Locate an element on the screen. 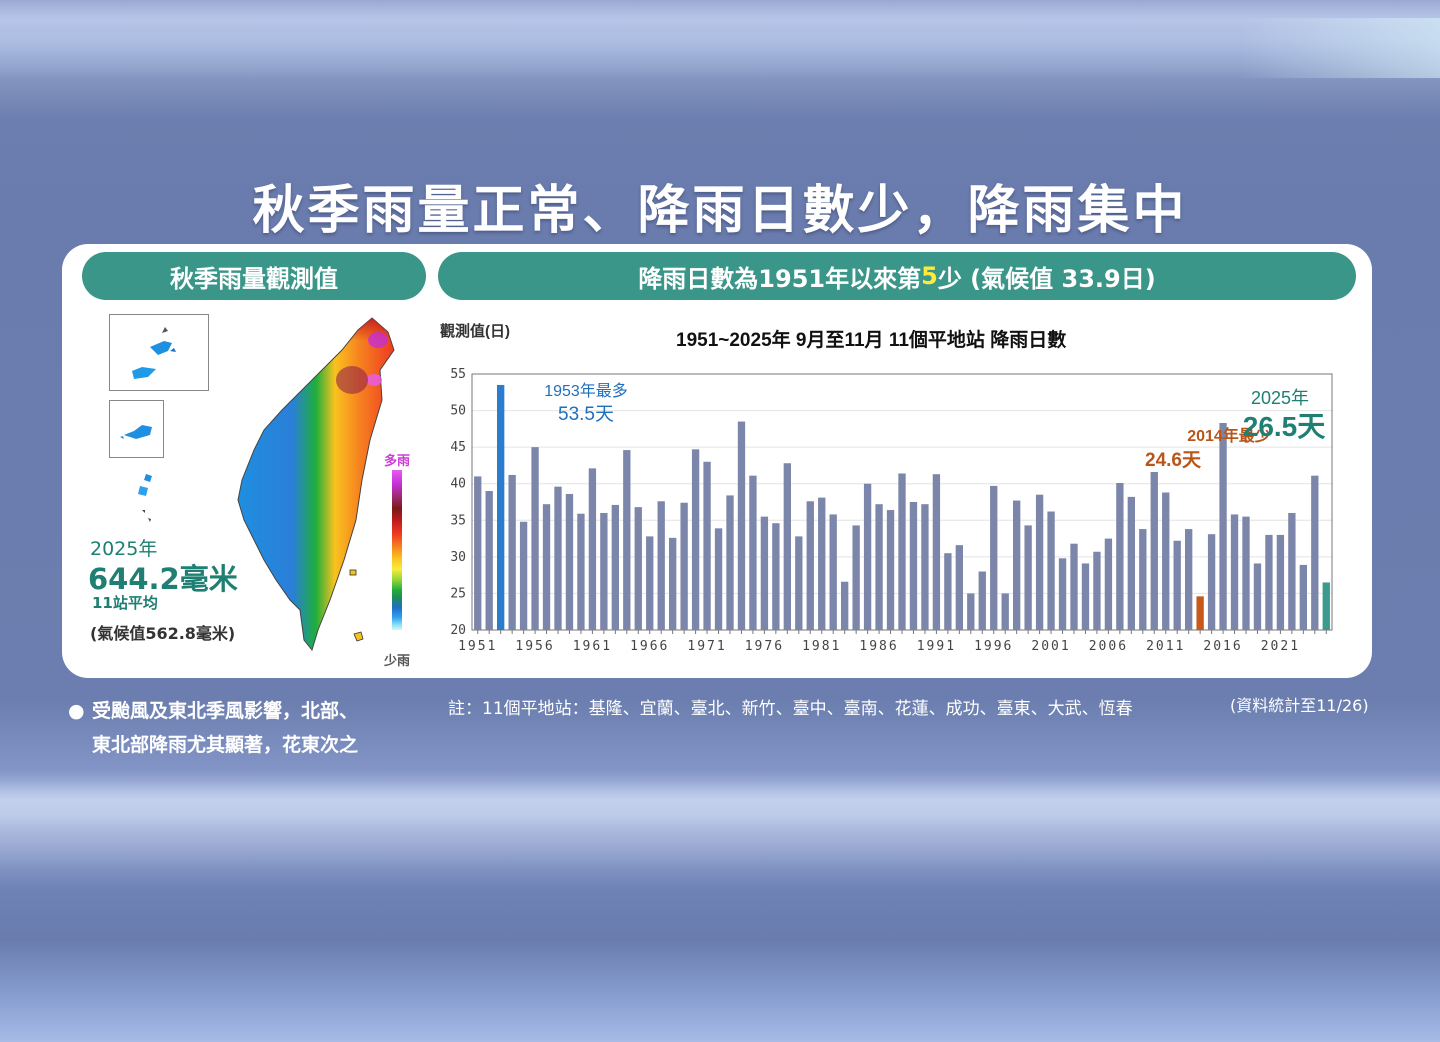 Image resolution: width=1440 pixels, height=1042 pixels. summary-line-1: 受颱風及東北季風影響，北部、 is located at coordinates (225, 711).